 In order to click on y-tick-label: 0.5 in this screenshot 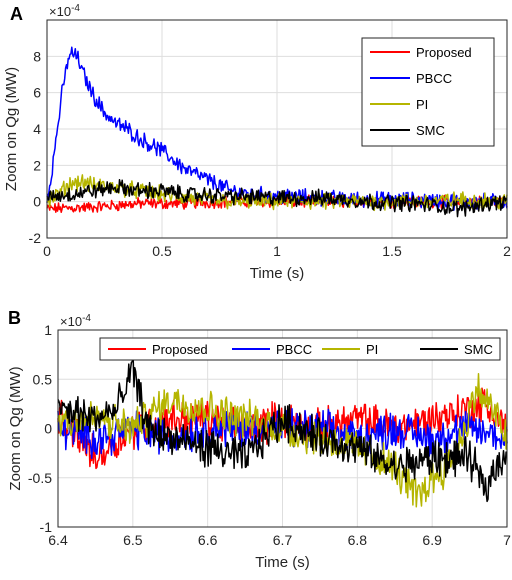, I will do `click(43, 379)`.